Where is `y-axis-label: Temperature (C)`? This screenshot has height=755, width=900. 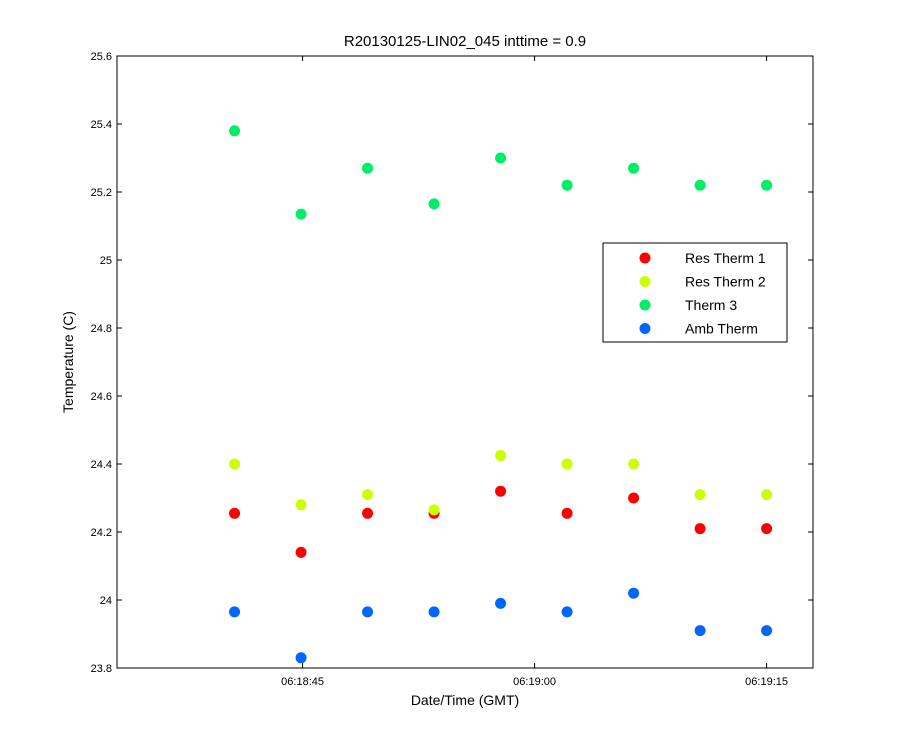
y-axis-label: Temperature (C) is located at coordinates (68, 362).